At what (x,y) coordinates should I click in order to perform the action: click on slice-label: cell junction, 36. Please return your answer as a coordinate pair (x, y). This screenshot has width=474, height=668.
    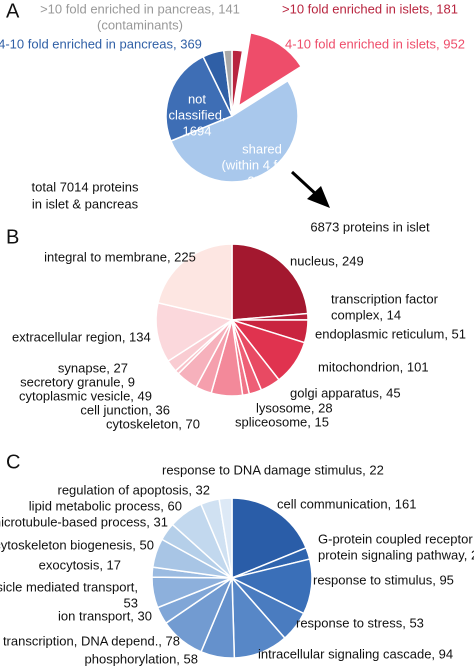
    Looking at the image, I should click on (125, 409).